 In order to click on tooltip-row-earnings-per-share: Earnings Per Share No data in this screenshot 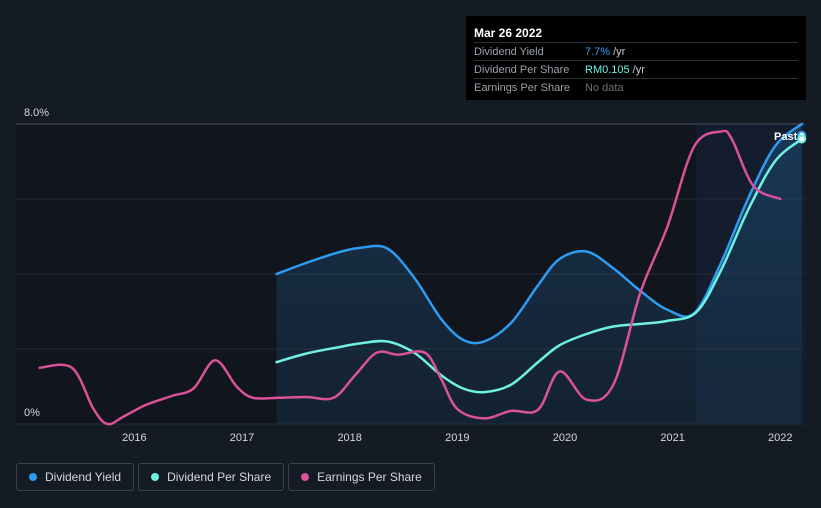, I will do `click(636, 87)`.